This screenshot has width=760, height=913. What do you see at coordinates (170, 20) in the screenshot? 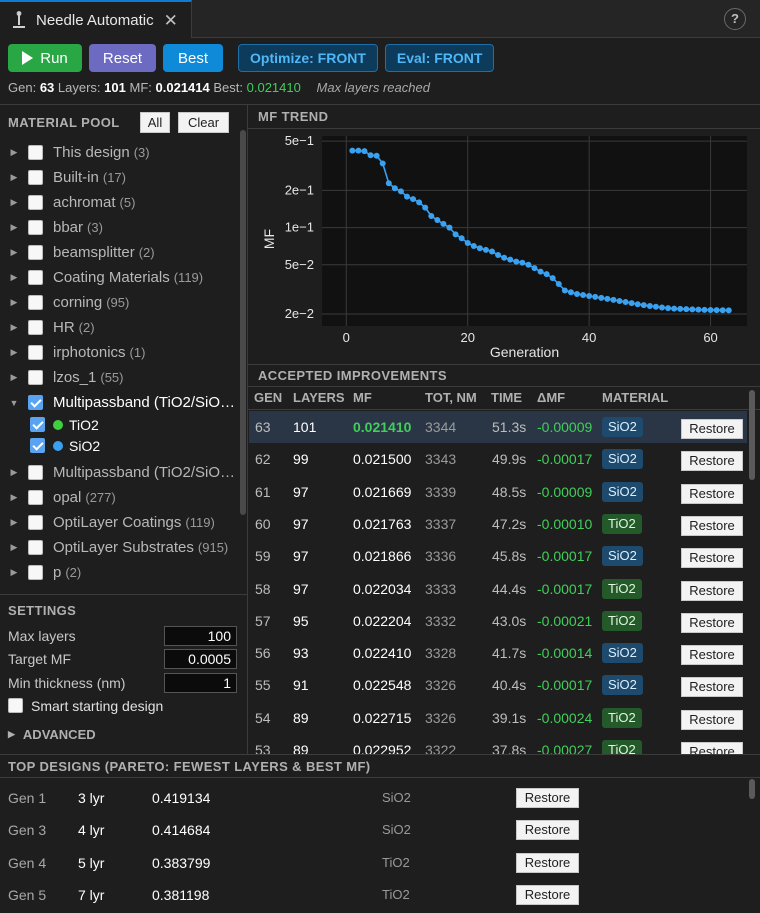
I see `close-icon: ✕` at bounding box center [170, 20].